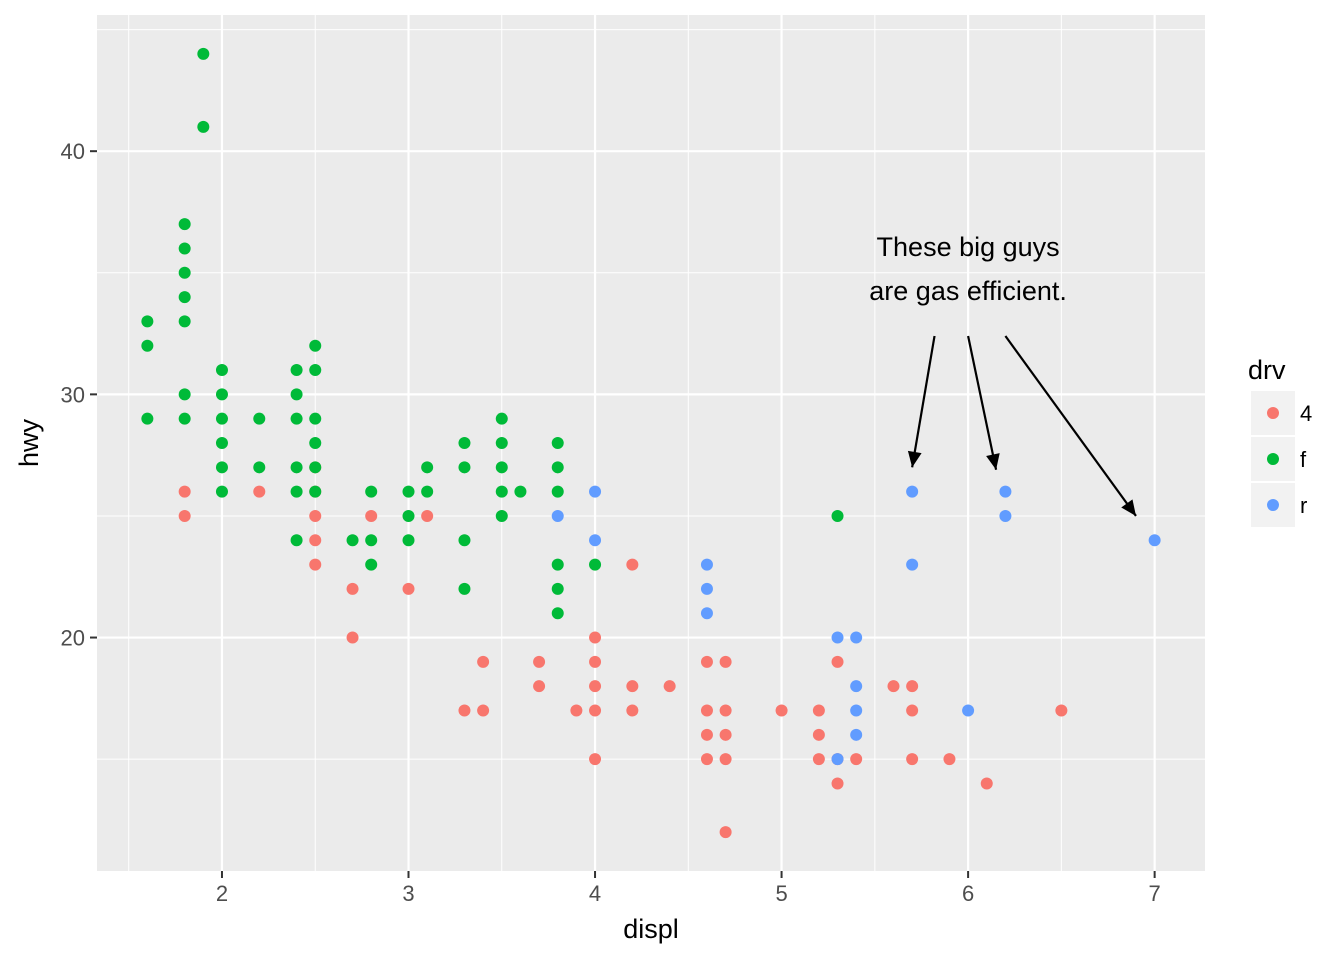  What do you see at coordinates (1303, 505) in the screenshot?
I see `legend-label: r` at bounding box center [1303, 505].